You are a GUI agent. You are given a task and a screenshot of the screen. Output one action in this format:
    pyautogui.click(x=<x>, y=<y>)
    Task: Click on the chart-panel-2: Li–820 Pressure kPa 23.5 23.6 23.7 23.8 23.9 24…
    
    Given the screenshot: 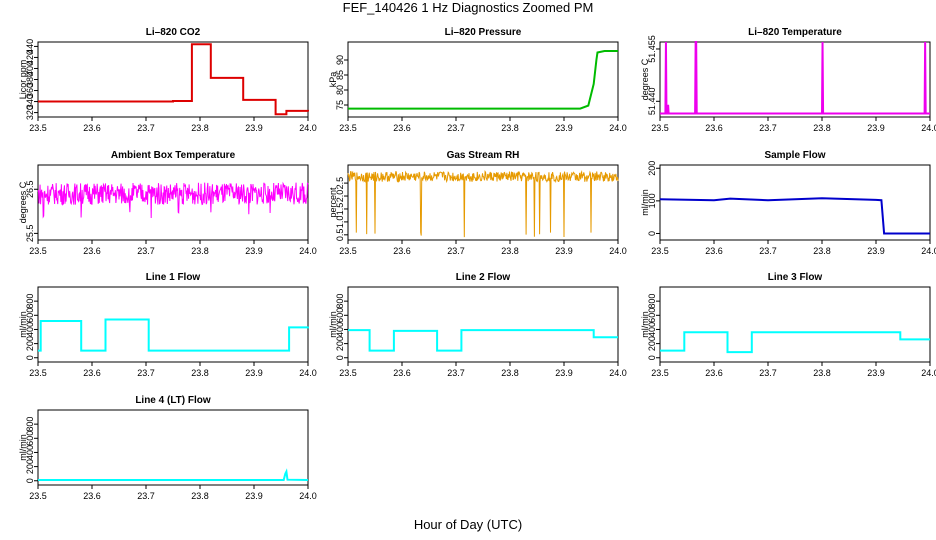 What is the action you would take?
    pyautogui.click(x=477, y=80)
    